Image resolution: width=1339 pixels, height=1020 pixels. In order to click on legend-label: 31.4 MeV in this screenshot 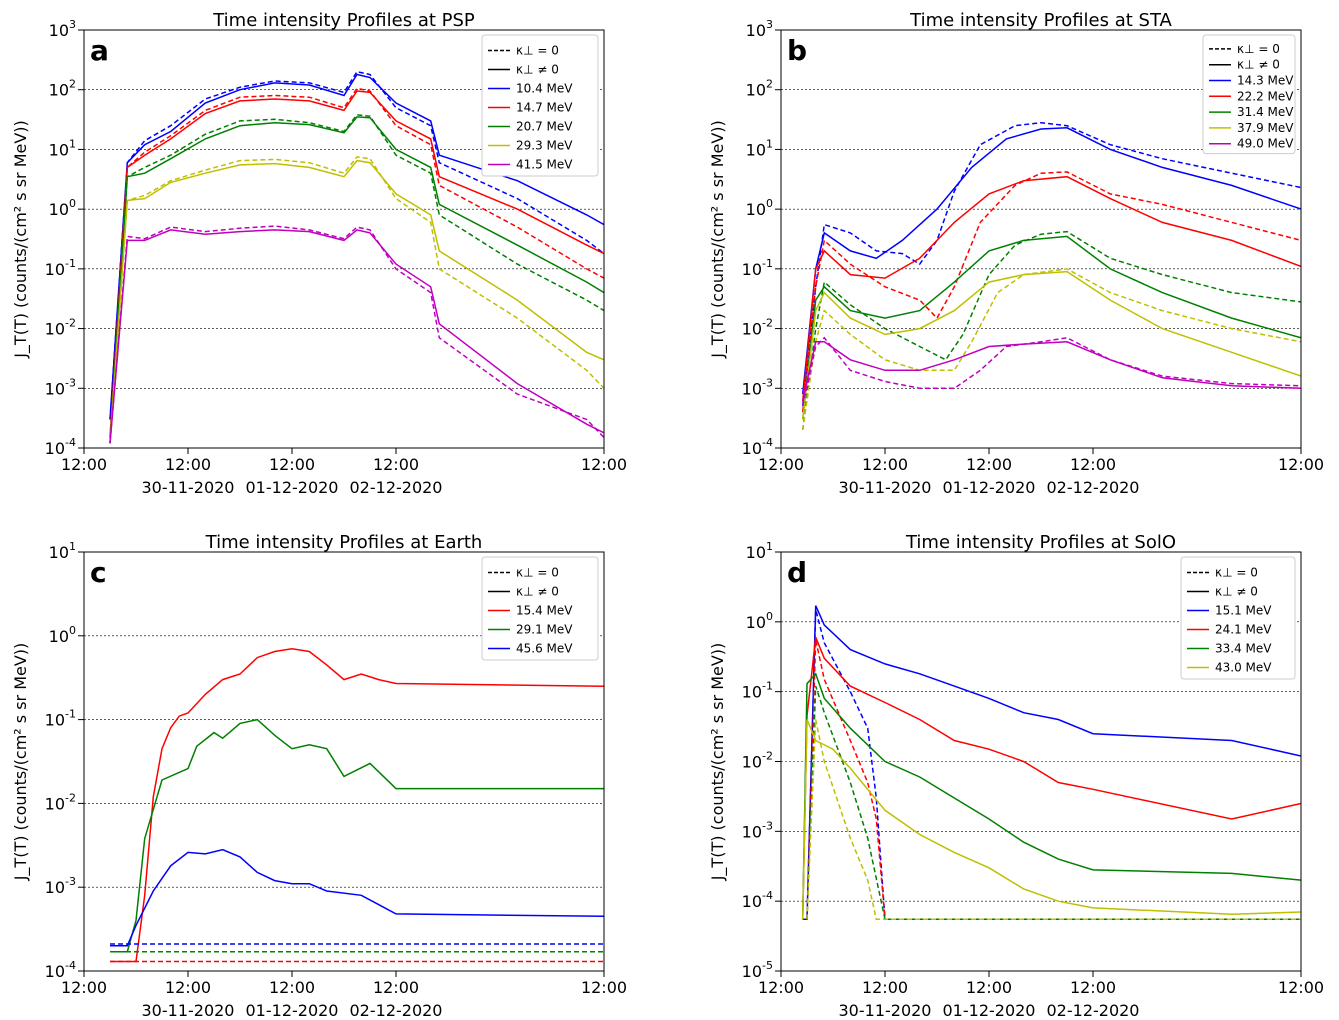, I will do `click(1265, 112)`.